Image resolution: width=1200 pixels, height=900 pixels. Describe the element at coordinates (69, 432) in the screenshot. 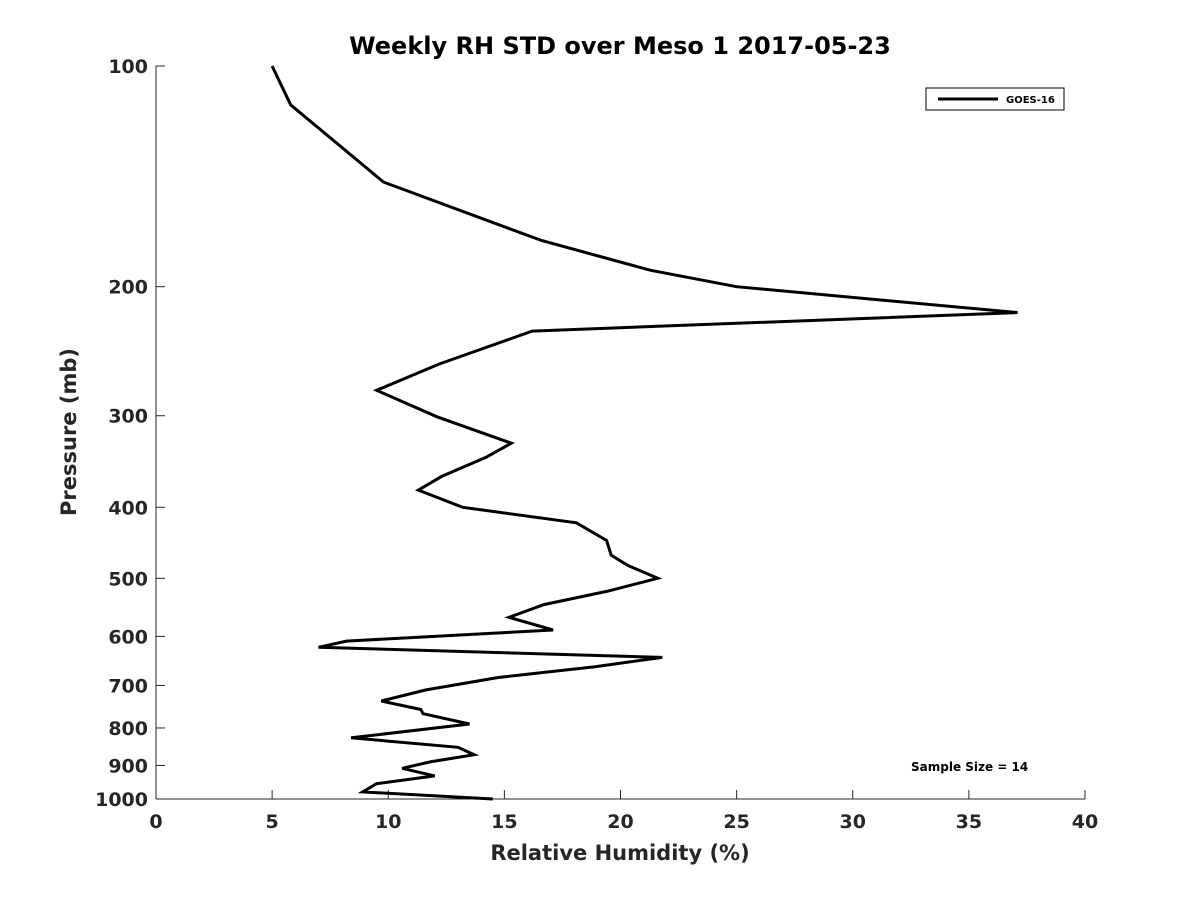

I see `y-axis-label: Pressure (mb)` at that location.